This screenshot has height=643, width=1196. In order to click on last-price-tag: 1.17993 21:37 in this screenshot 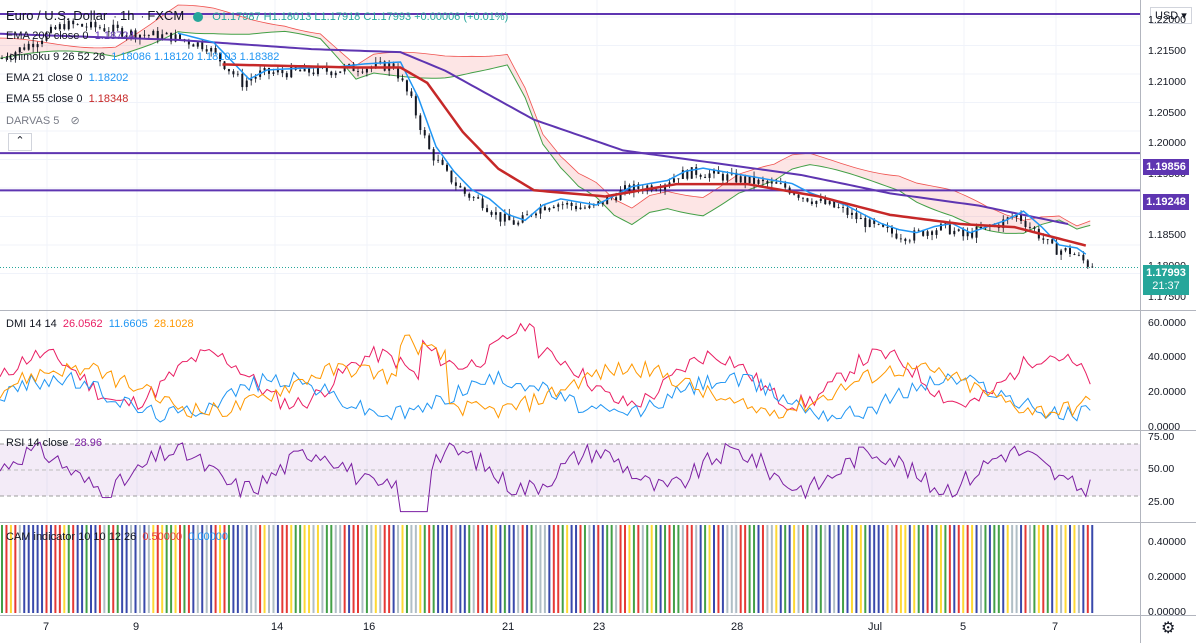, I will do `click(1166, 280)`.